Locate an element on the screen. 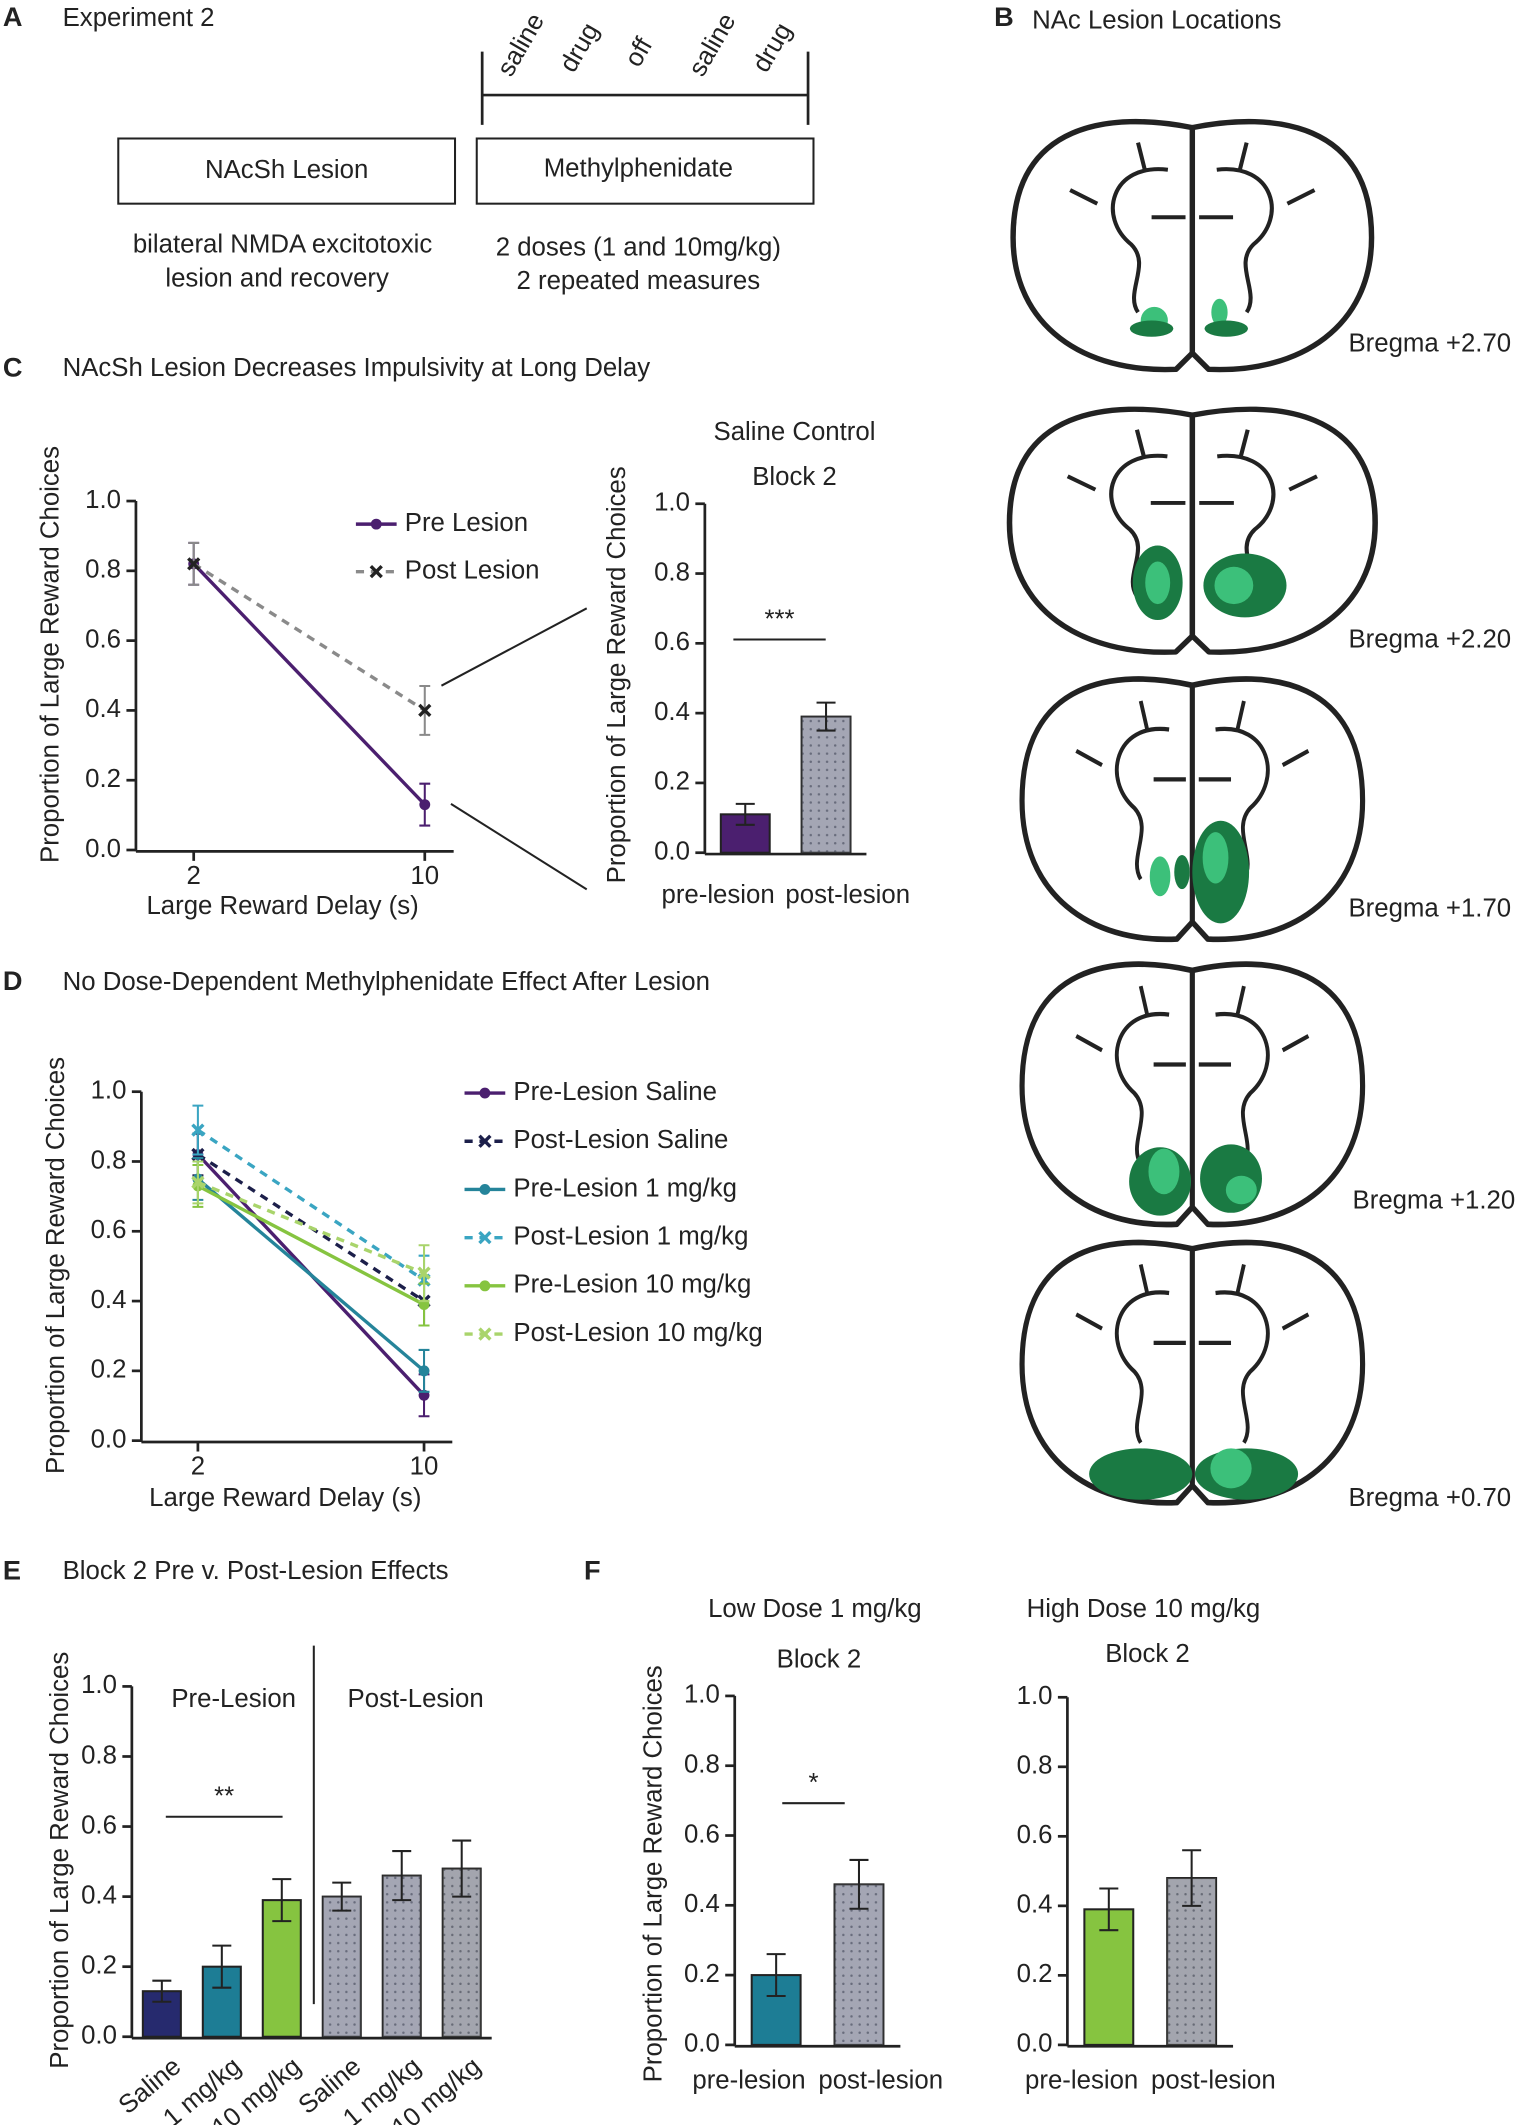  legend-label: Post-Lesion 1 mg/kg is located at coordinates (630, 1236).